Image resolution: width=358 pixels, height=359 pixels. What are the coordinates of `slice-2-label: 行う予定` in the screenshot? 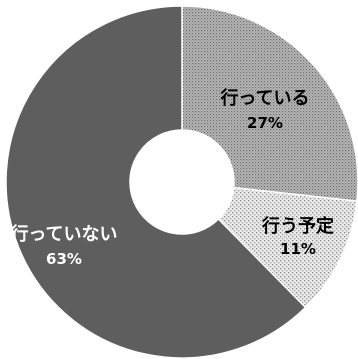 It's located at (297, 226).